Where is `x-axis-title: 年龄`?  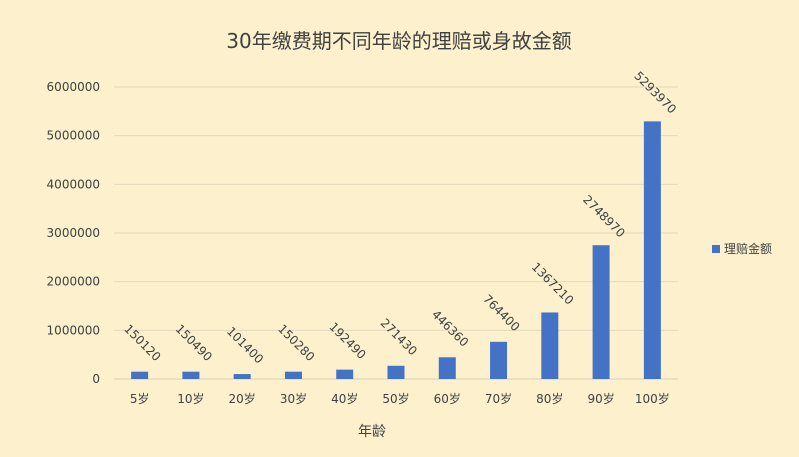 x-axis-title: 年龄 is located at coordinates (372, 432).